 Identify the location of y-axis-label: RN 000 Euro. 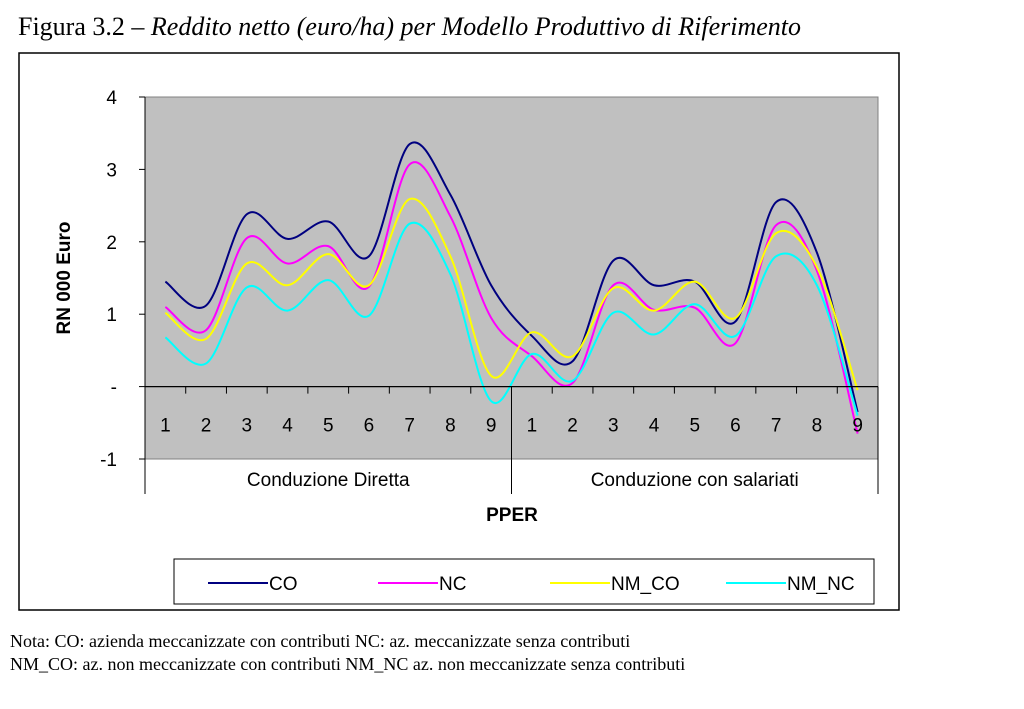
(64, 278).